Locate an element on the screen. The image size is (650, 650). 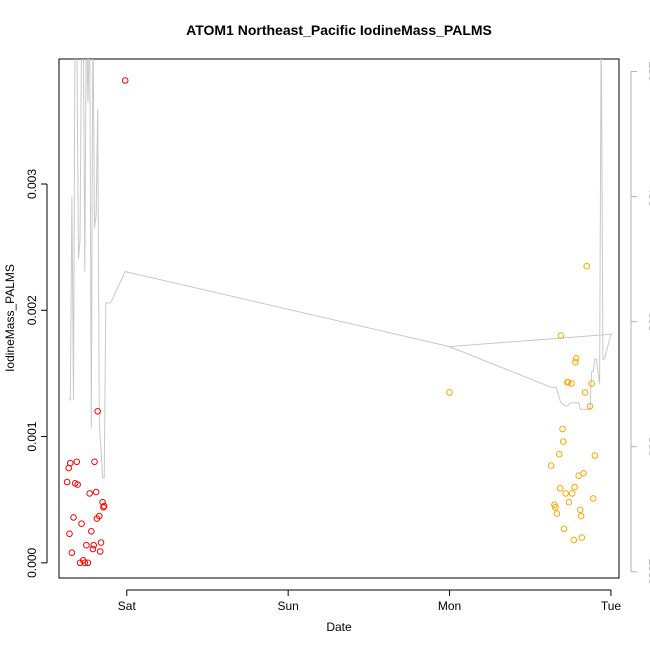
right-tick-label: 400 is located at coordinates (648, 197).